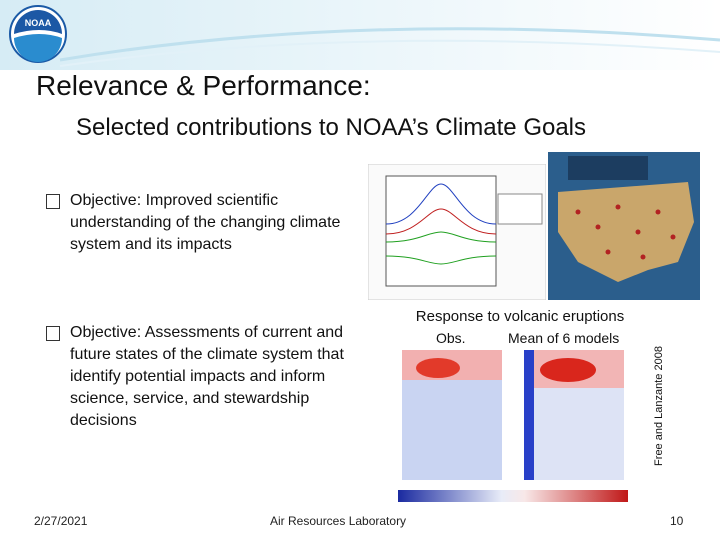  What do you see at coordinates (457, 232) in the screenshot?
I see `energy-budget-figure` at bounding box center [457, 232].